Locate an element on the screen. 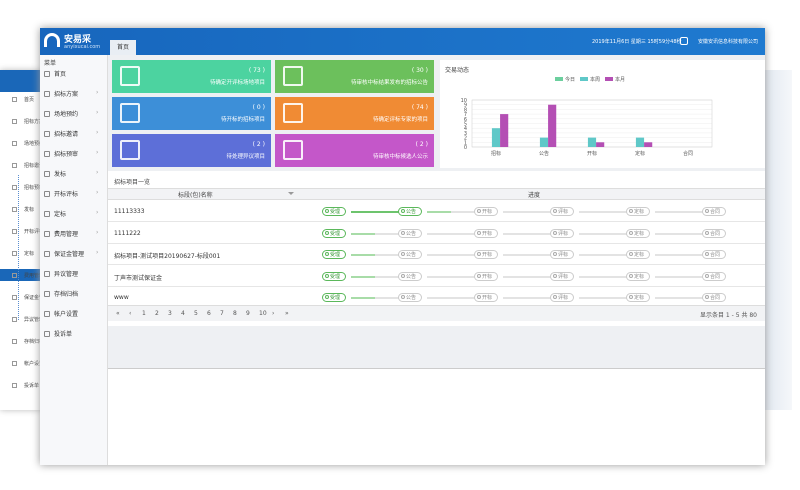 Image resolution: width=800 pixels, height=490 pixels. tile: ( 30 ) 待审核中标结果发布的招标公告 is located at coordinates (354, 76).